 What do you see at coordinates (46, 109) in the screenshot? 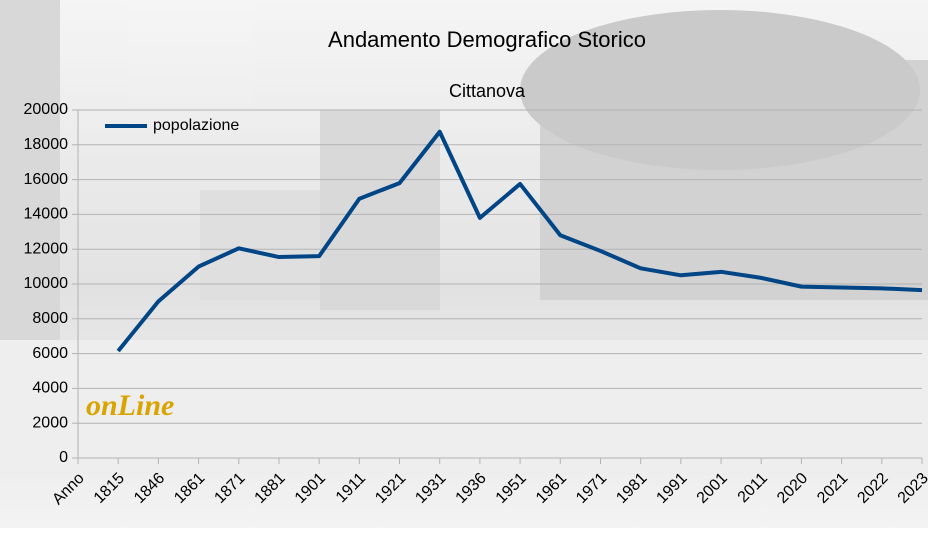
I see `y-tick-label: 20000` at bounding box center [46, 109].